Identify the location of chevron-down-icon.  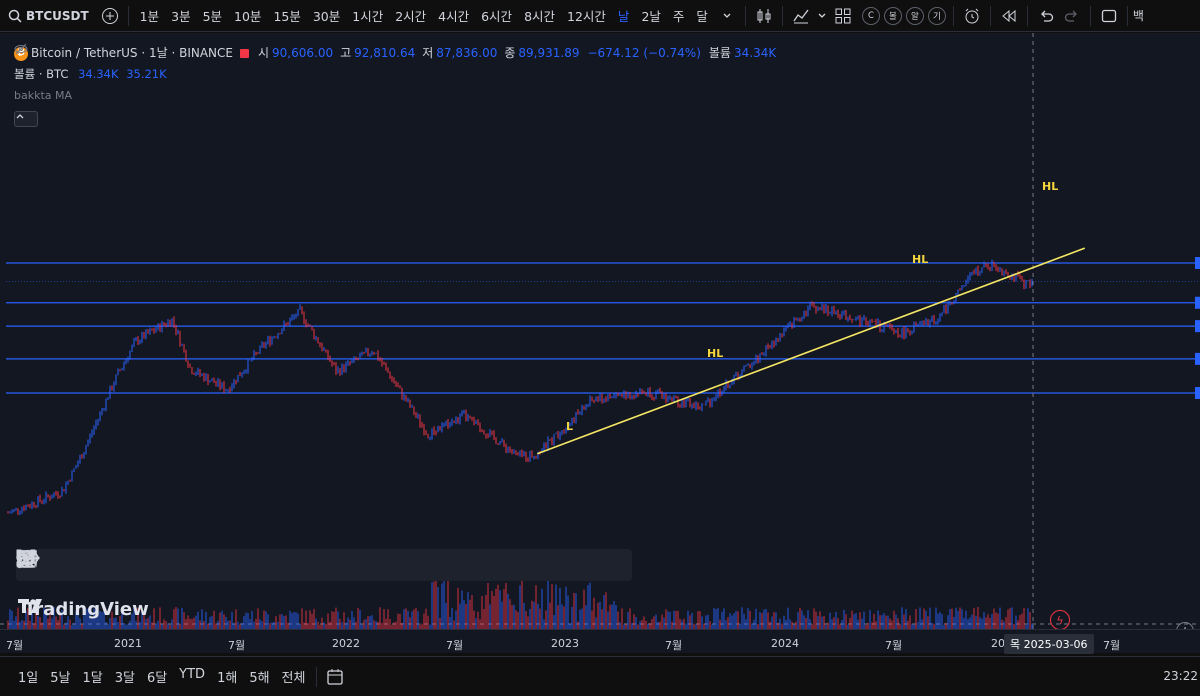
(727, 15).